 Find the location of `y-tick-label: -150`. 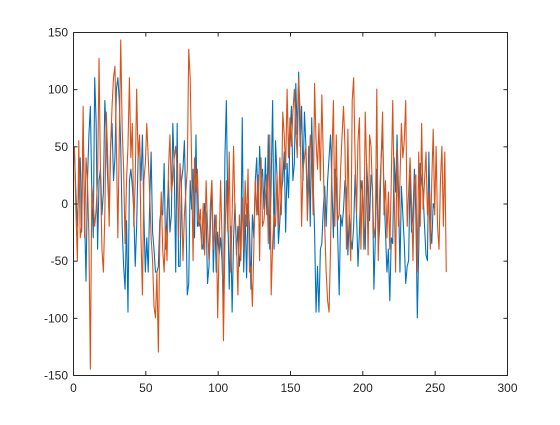

y-tick-label: -150 is located at coordinates (56, 376).